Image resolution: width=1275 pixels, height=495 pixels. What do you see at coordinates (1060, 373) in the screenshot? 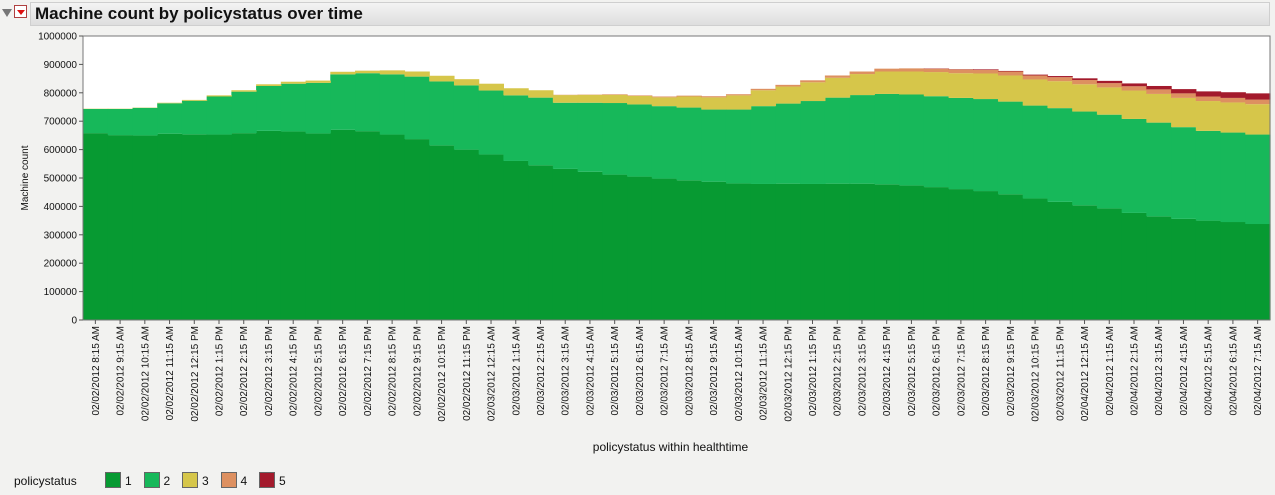
I see `x-tick-label: 02/03/2012 11:15 PM` at bounding box center [1060, 373].